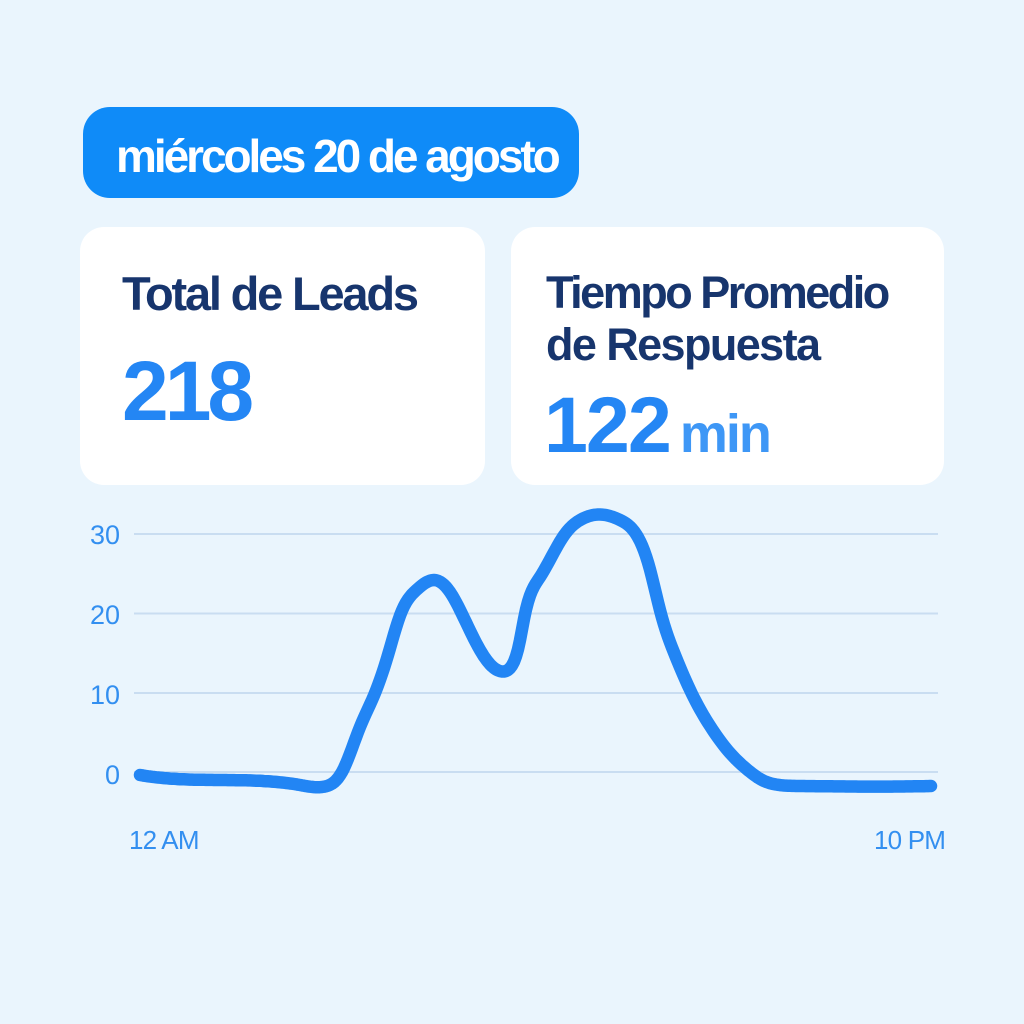  Describe the element at coordinates (105, 535) in the screenshot. I see `svg-text: 30` at that location.